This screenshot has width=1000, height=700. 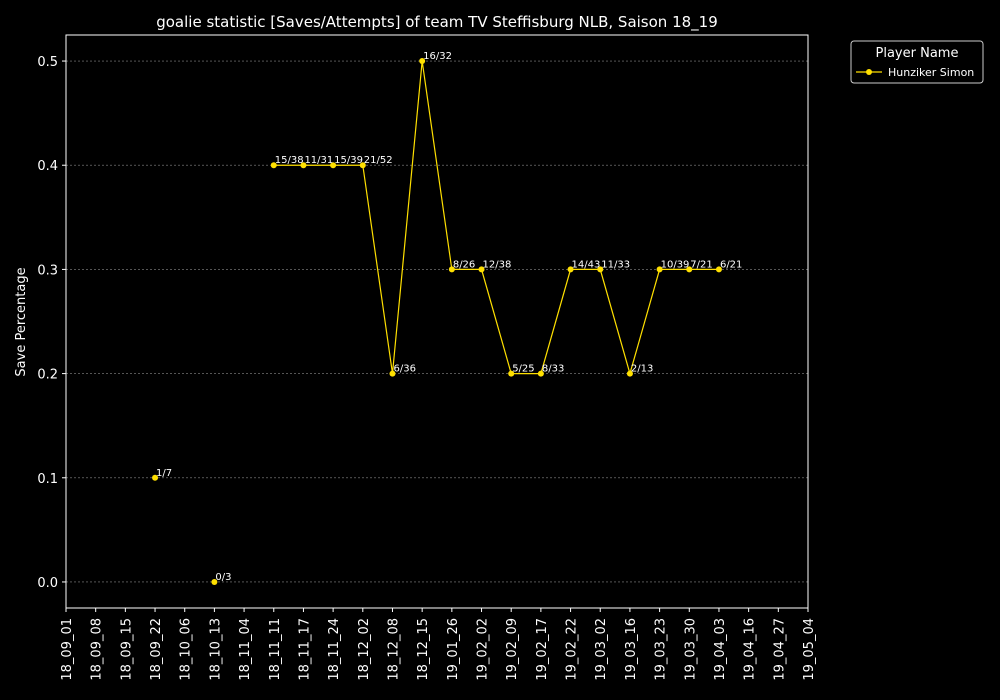 I want to click on x-tick-label: 19_04_27, so click(x=779, y=649).